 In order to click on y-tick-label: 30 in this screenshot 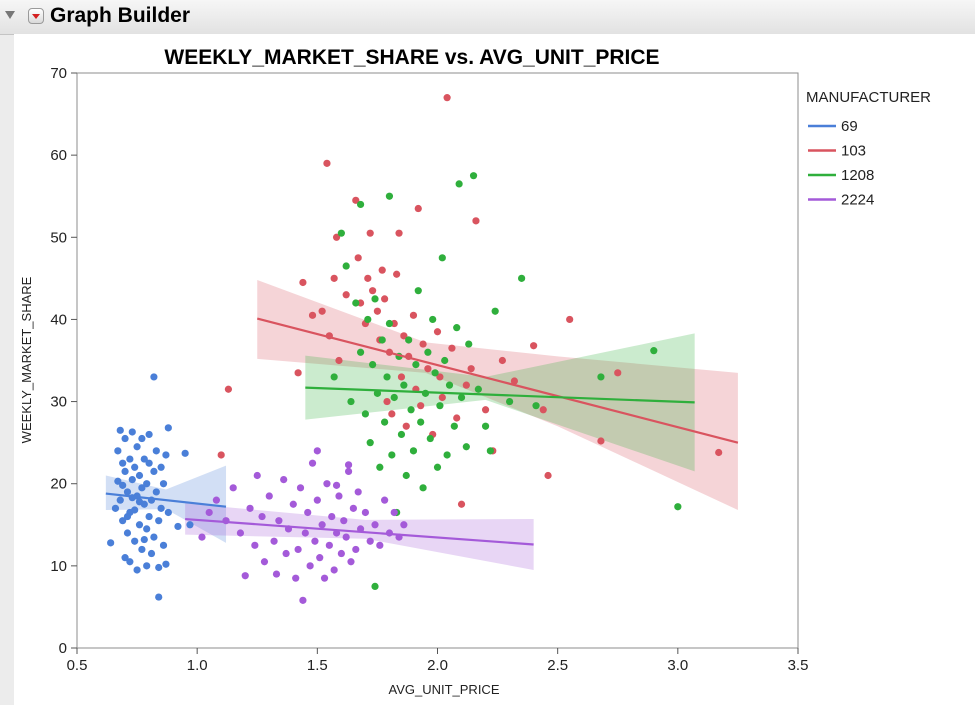, I will do `click(58, 402)`.